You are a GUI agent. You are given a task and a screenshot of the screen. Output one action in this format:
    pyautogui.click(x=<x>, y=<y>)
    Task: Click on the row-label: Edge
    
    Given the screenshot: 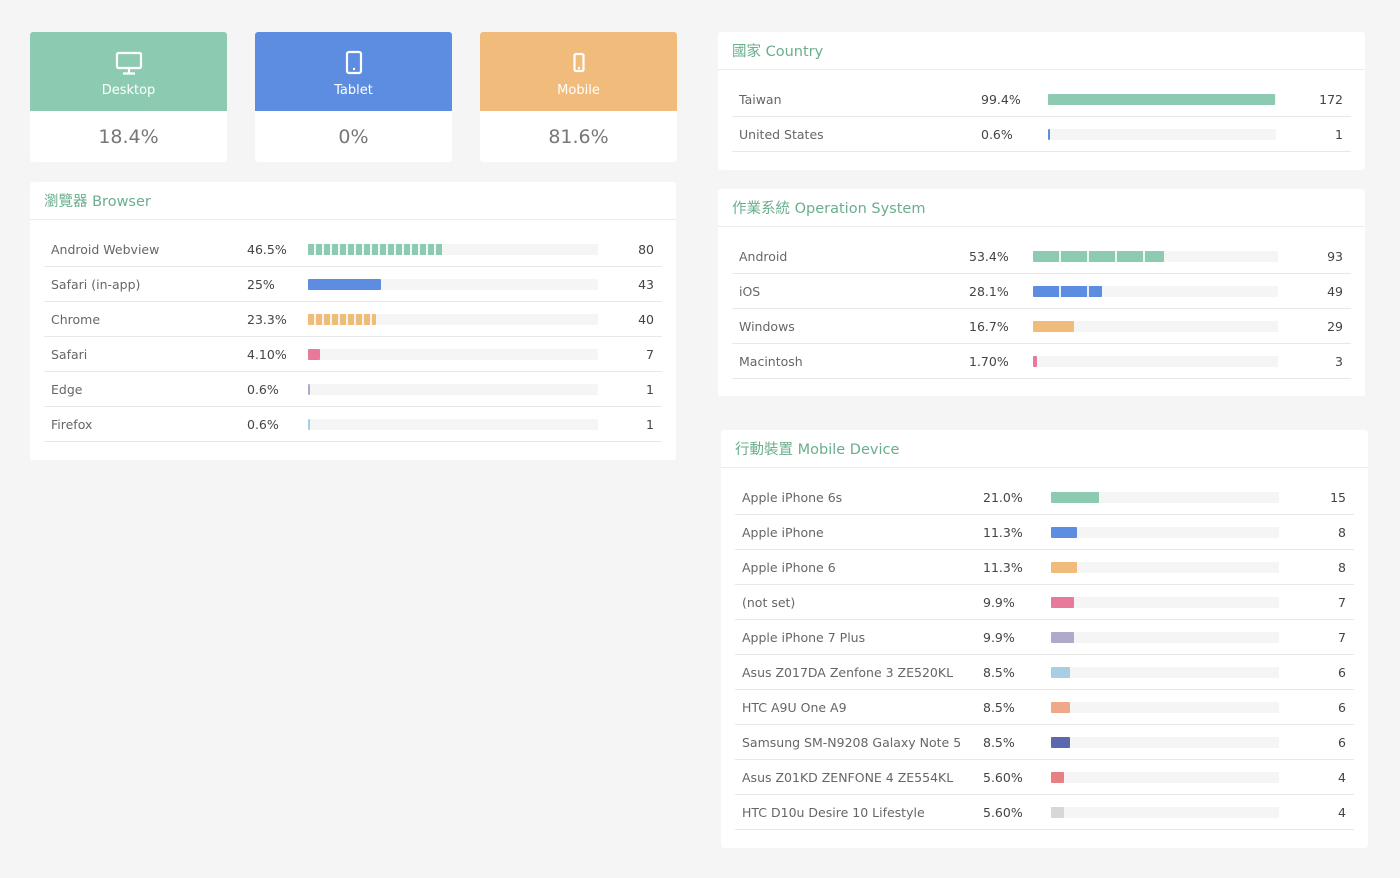 What is the action you would take?
    pyautogui.click(x=67, y=389)
    